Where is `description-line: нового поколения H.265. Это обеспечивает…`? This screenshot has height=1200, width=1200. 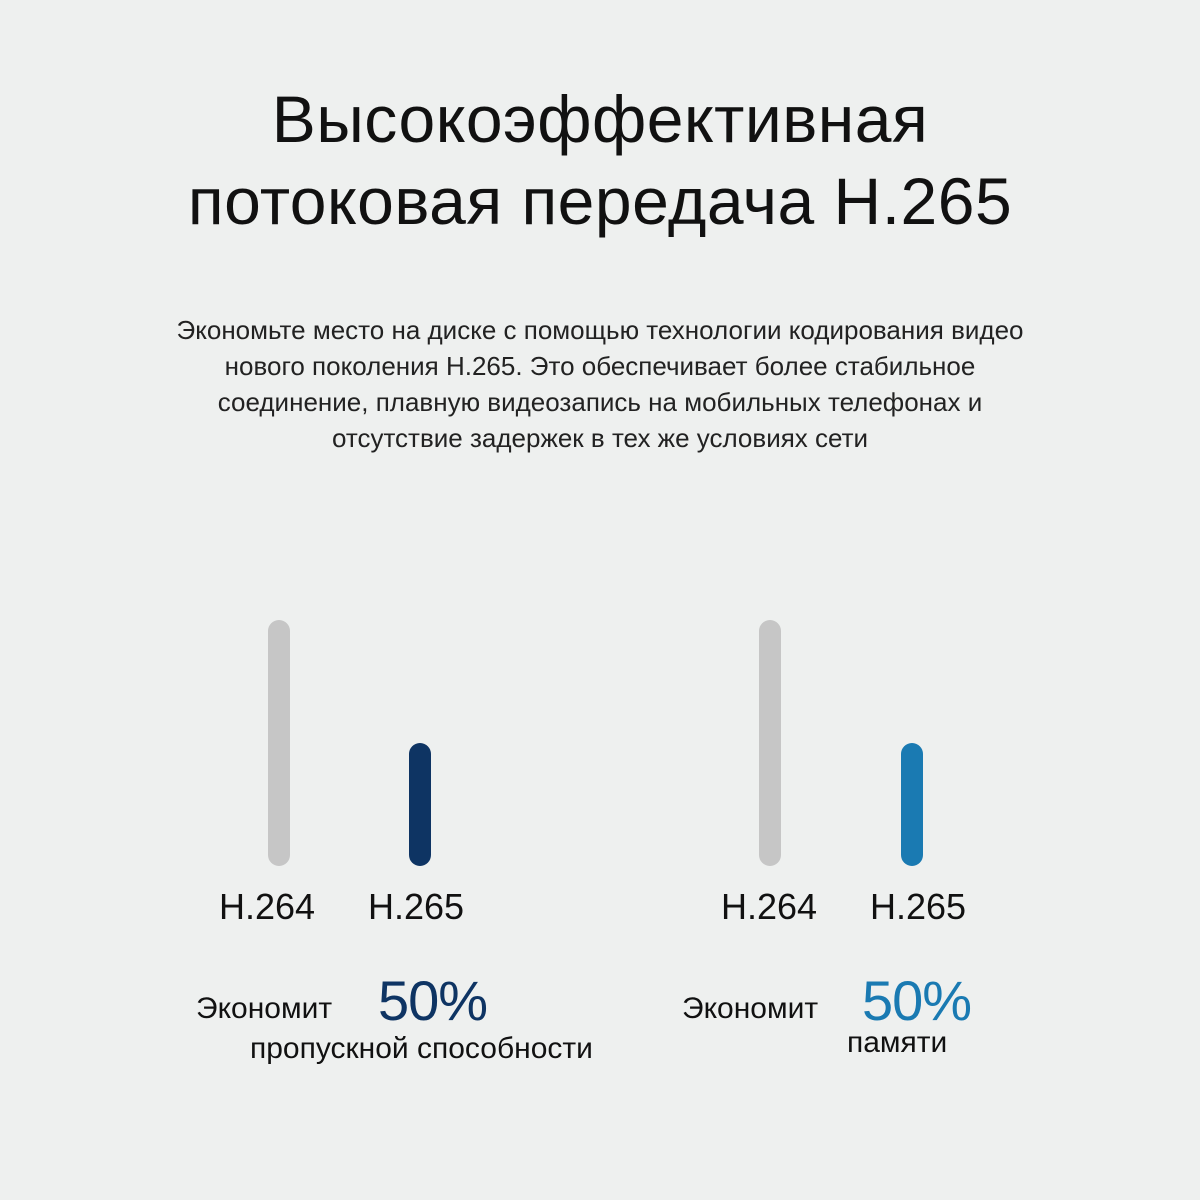 description-line: нового поколения H.265. Это обеспечивает… is located at coordinates (600, 366).